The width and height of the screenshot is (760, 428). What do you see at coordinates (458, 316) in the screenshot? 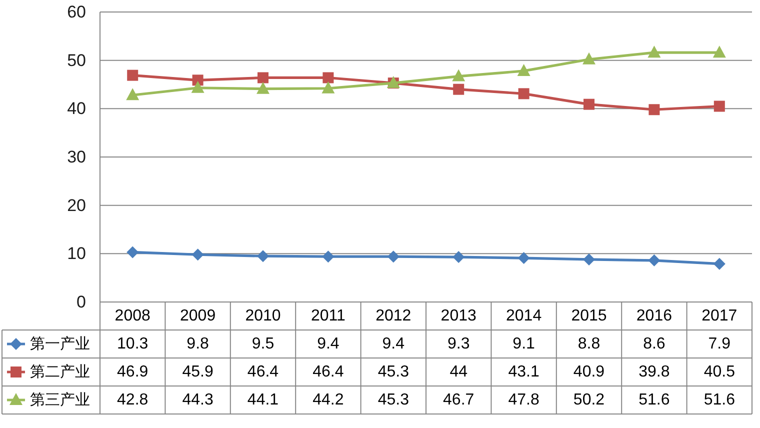
I see `x-tick-label: 2013` at bounding box center [458, 316].